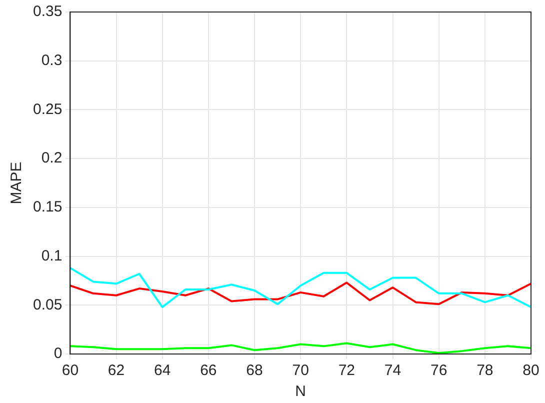  Describe the element at coordinates (439, 371) in the screenshot. I see `x-tick-label: 76` at that location.